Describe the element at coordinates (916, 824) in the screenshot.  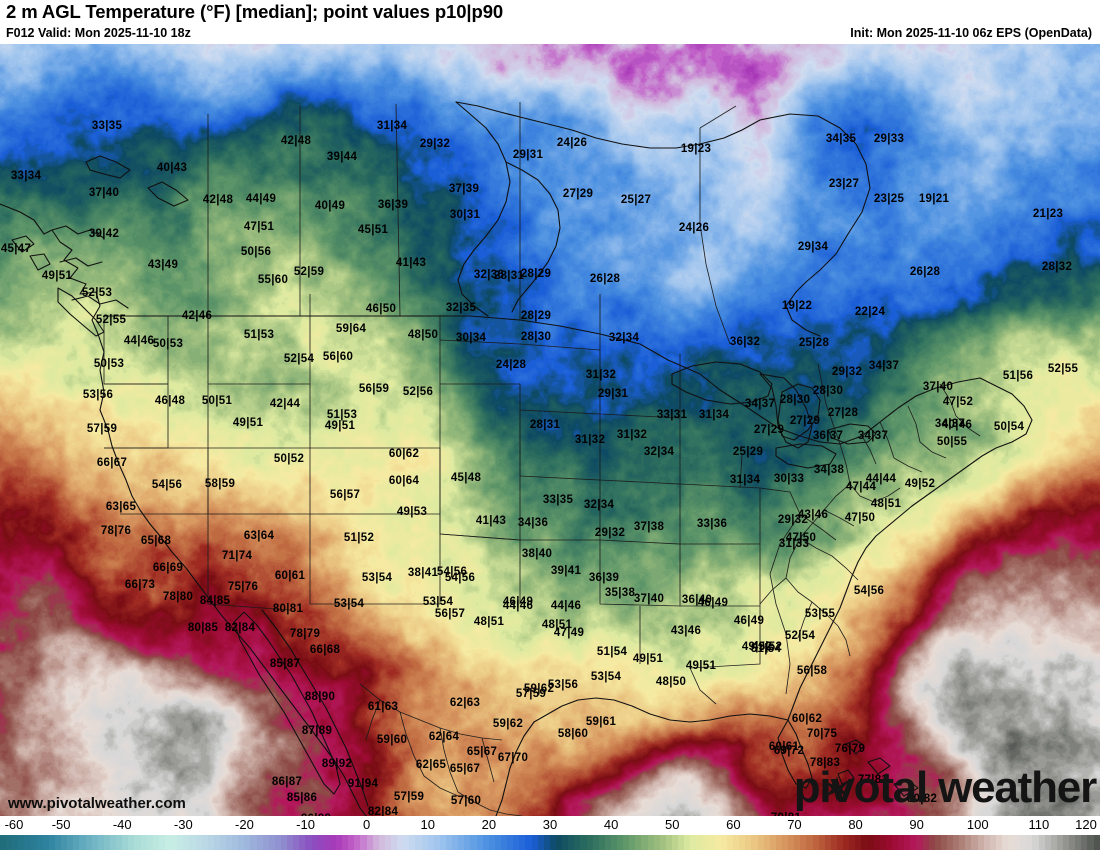
I see `colorbar-tick: 90` at that location.